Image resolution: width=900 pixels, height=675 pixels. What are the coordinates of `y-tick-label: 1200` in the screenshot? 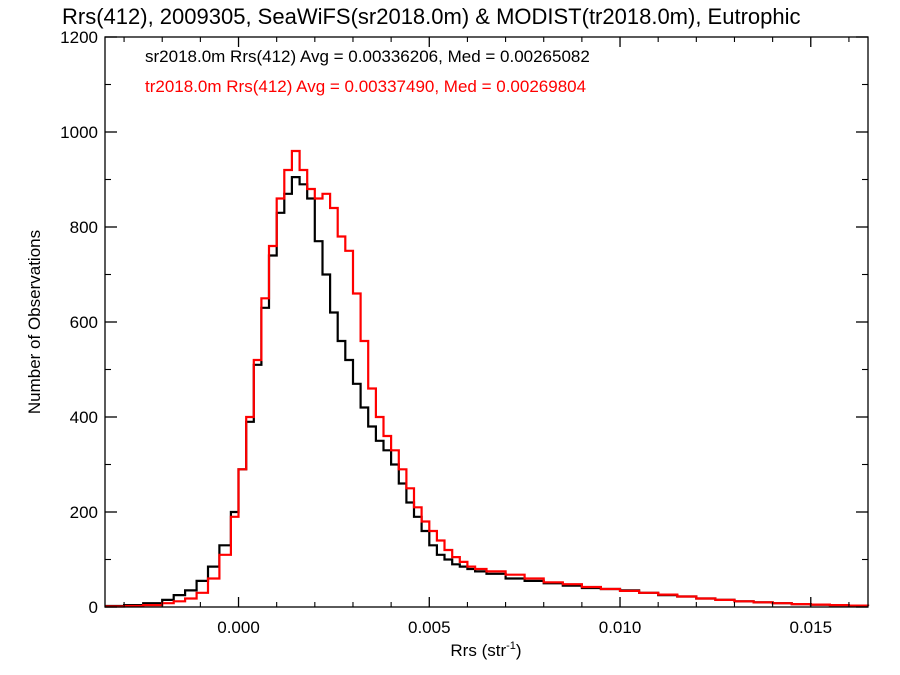 It's located at (79, 37).